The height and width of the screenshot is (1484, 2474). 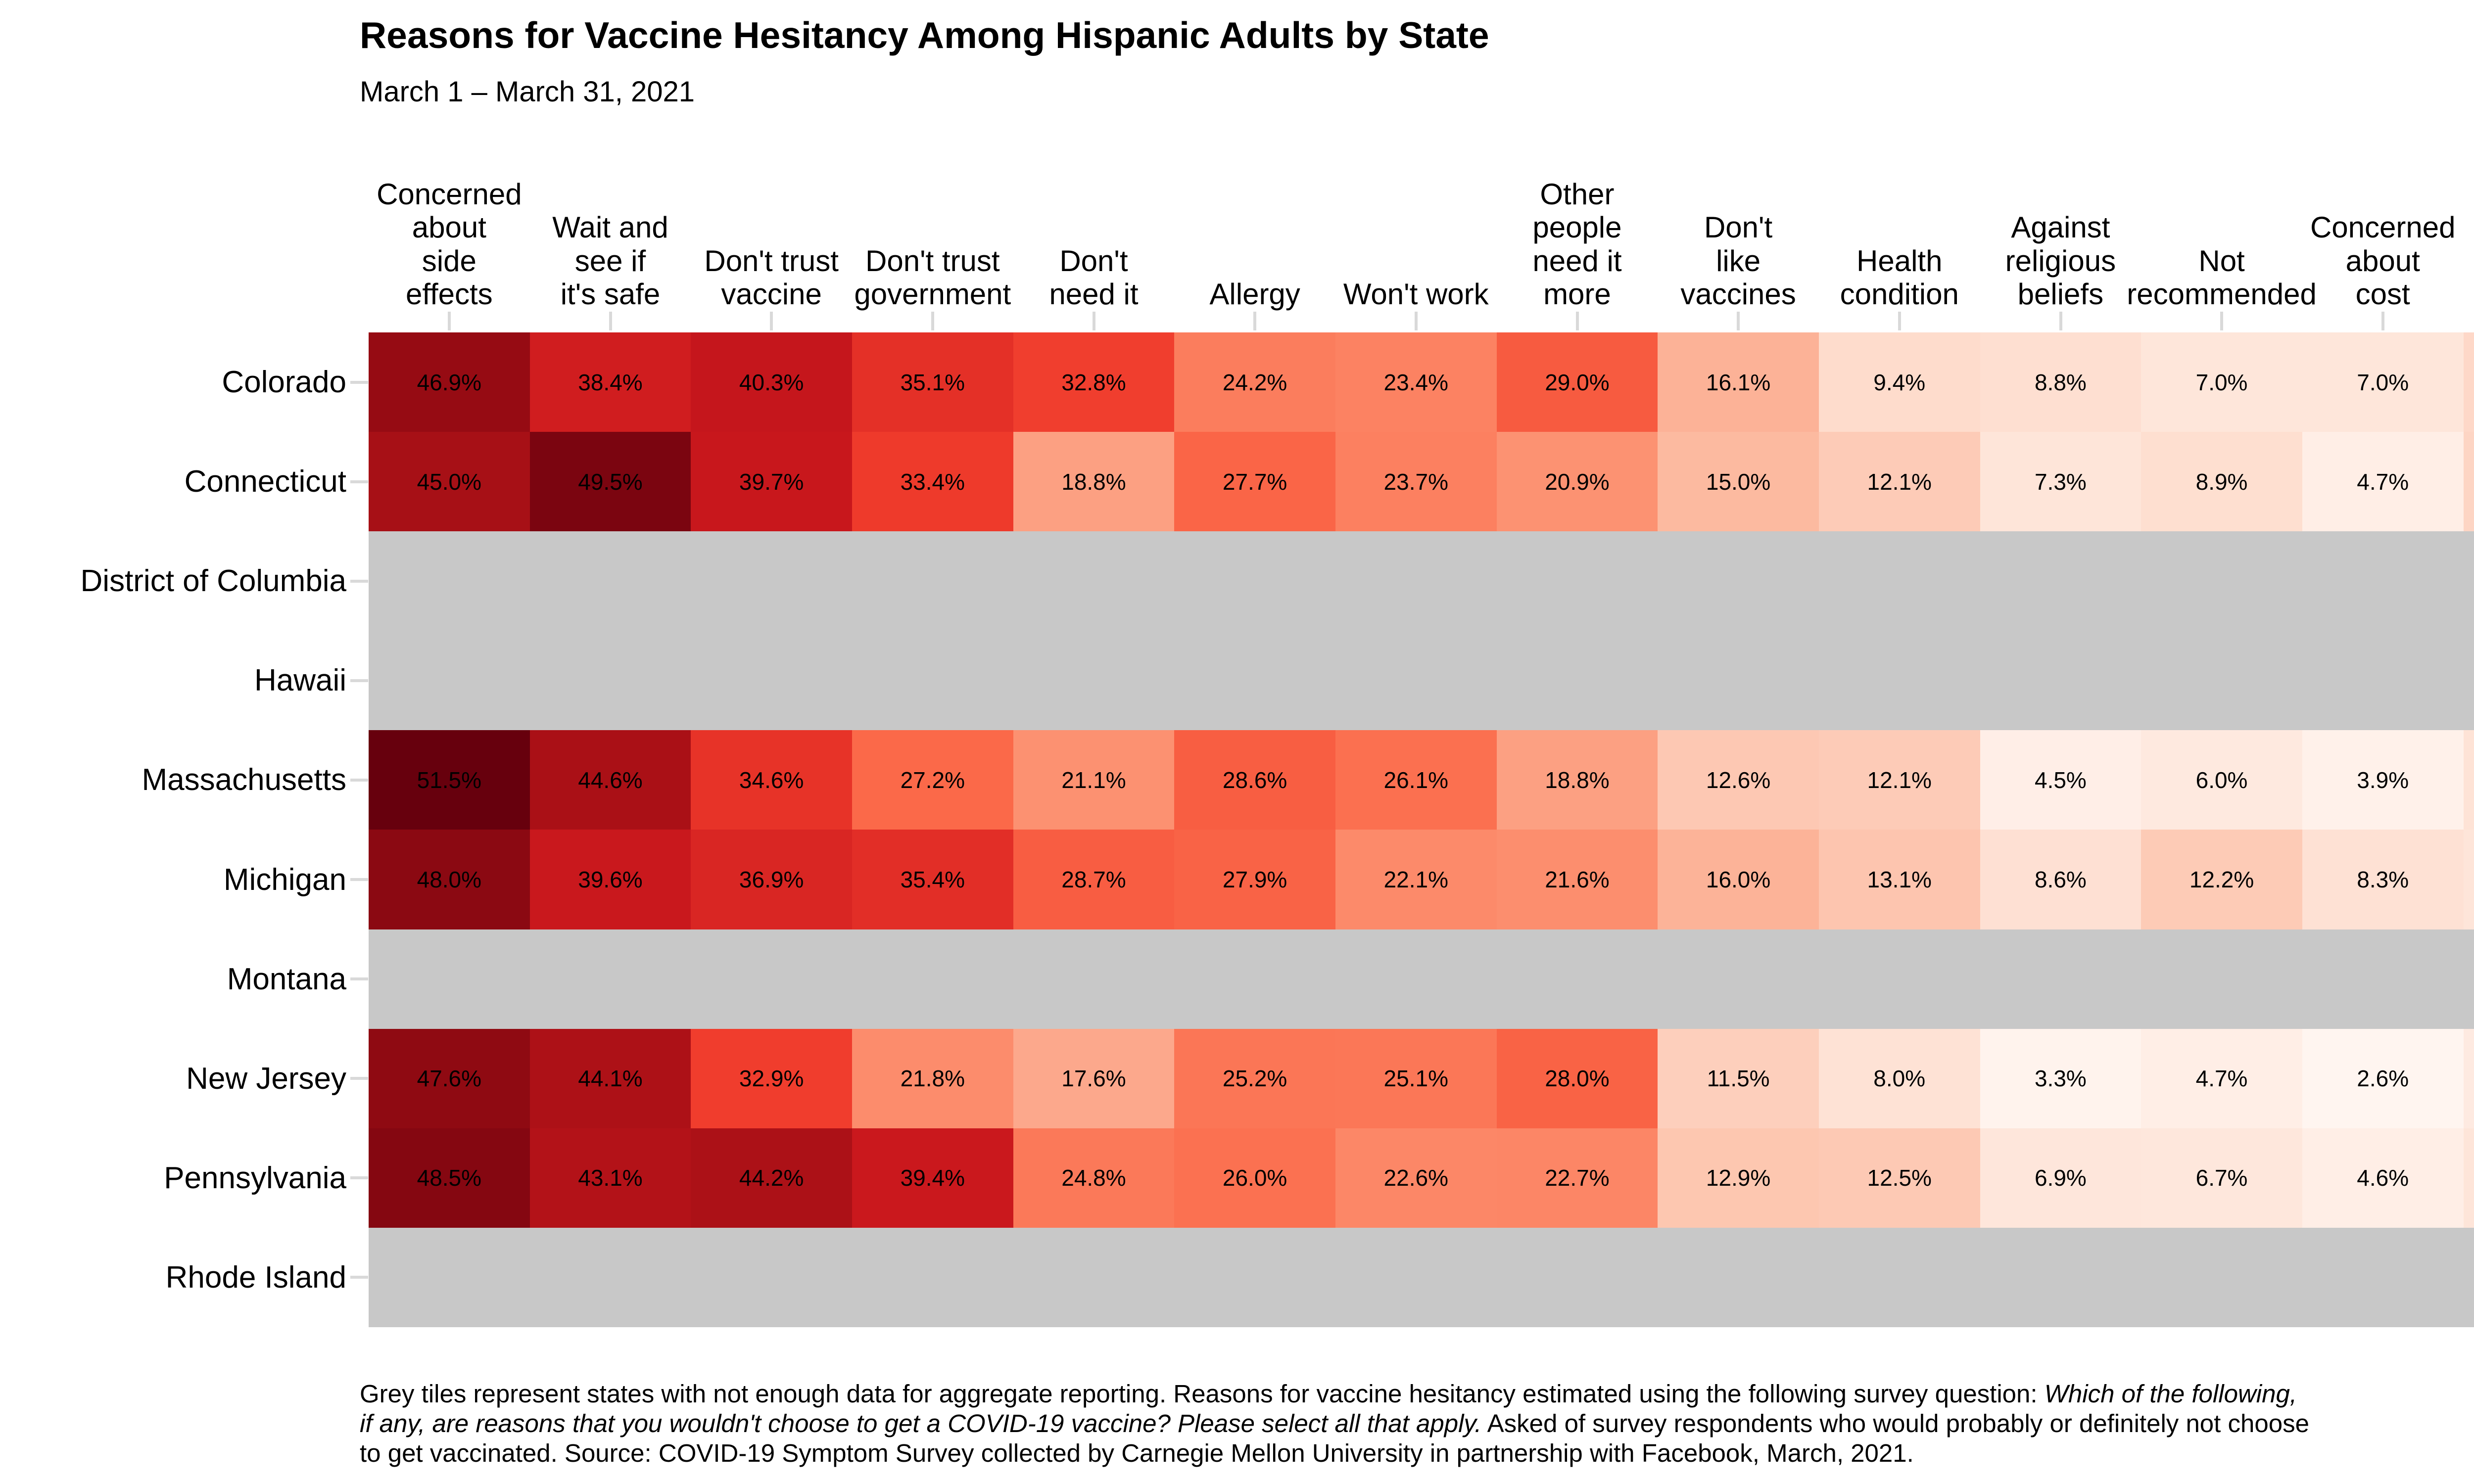 What do you see at coordinates (933, 879) in the screenshot?
I see `heatmap-cell: 35.4%` at bounding box center [933, 879].